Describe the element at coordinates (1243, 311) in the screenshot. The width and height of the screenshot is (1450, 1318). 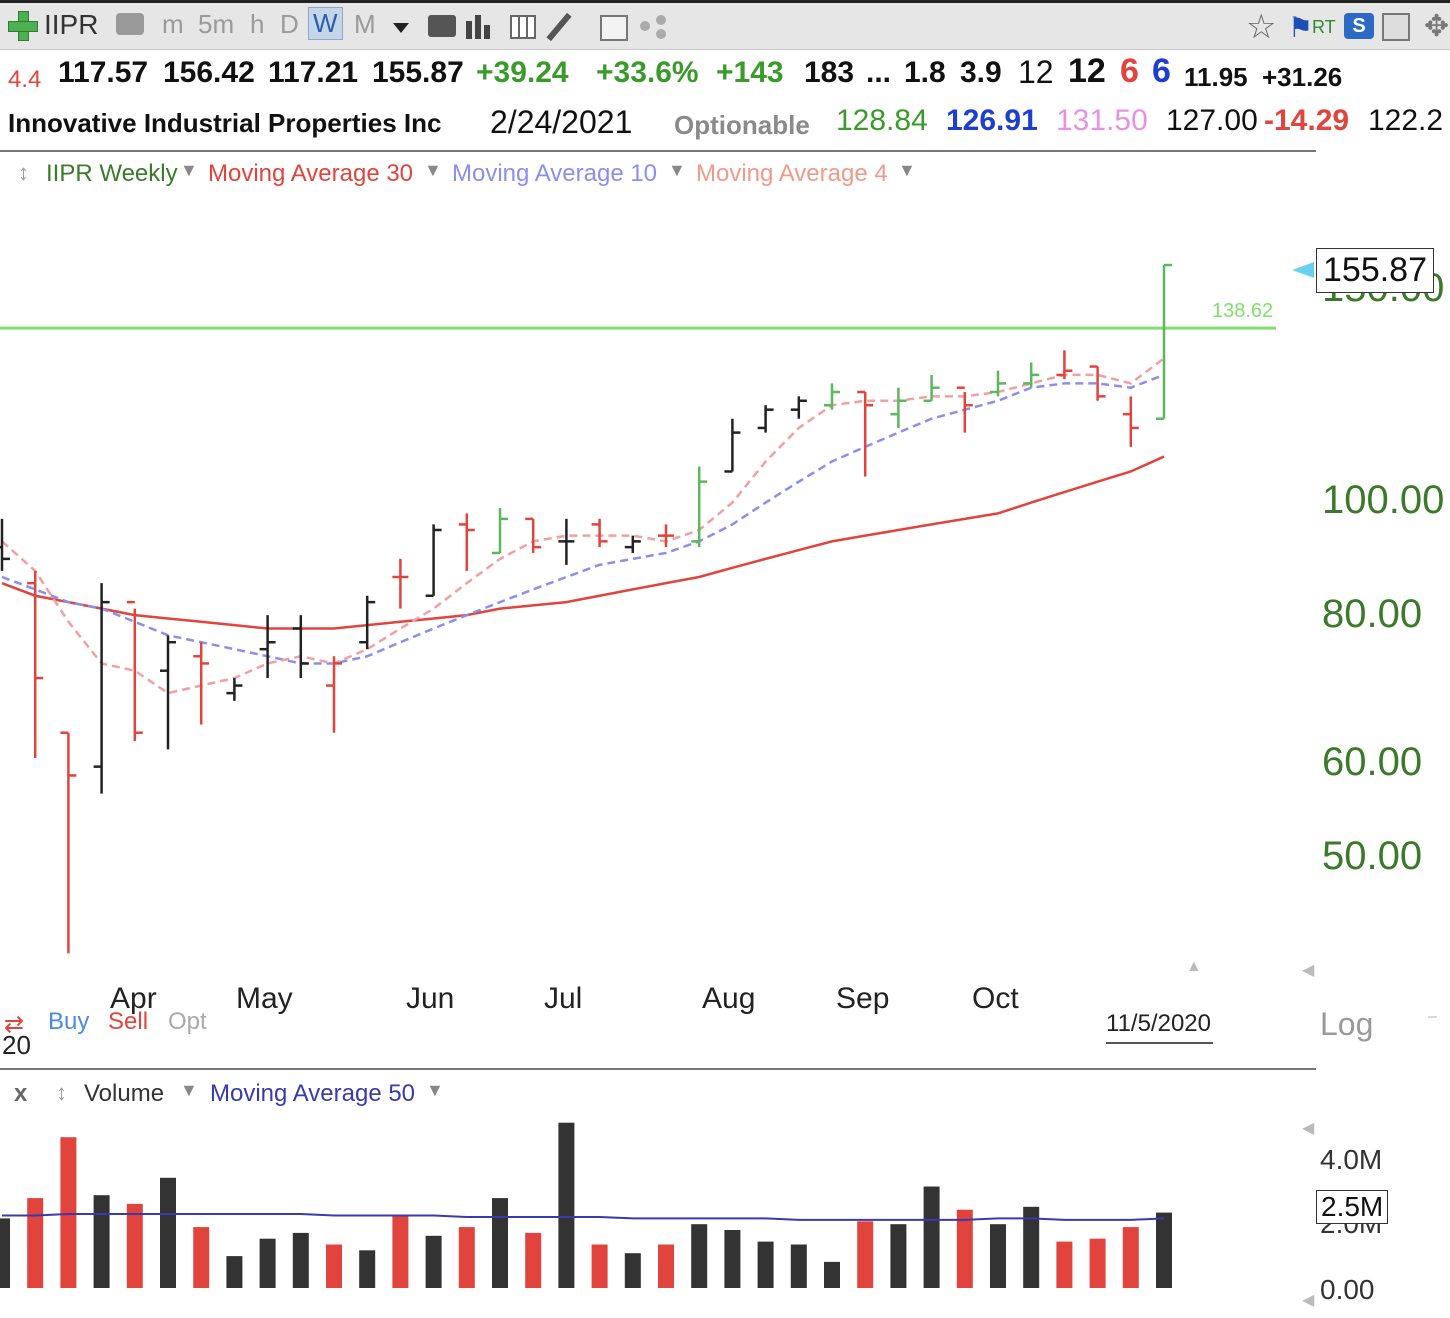
I see `horizontal-line-label: 138.62` at that location.